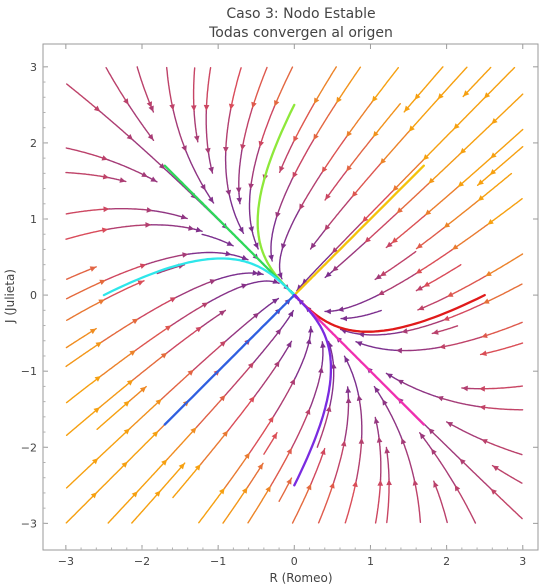  I want to click on y-tick-label: 1, so click(33, 219).